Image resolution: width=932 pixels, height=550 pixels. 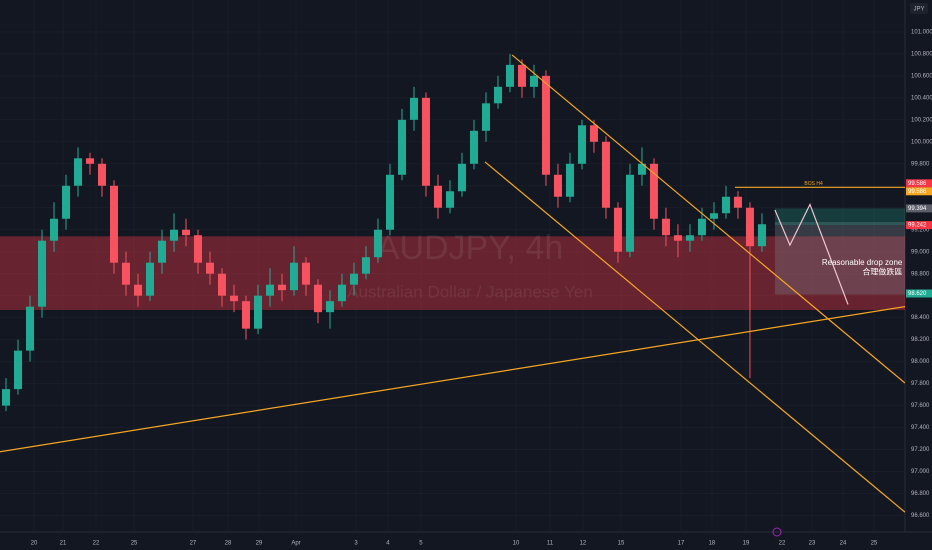 What do you see at coordinates (920, 428) in the screenshot?
I see `y-tick-label: 97.400` at bounding box center [920, 428].